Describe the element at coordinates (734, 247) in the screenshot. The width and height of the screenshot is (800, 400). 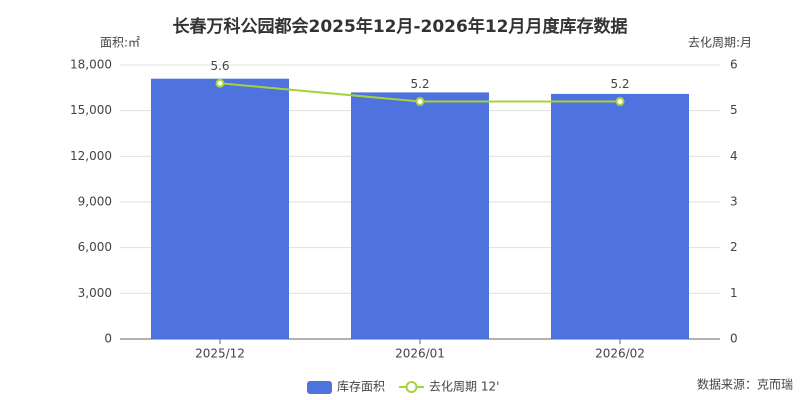
I see `y2-tick-label: 2` at that location.